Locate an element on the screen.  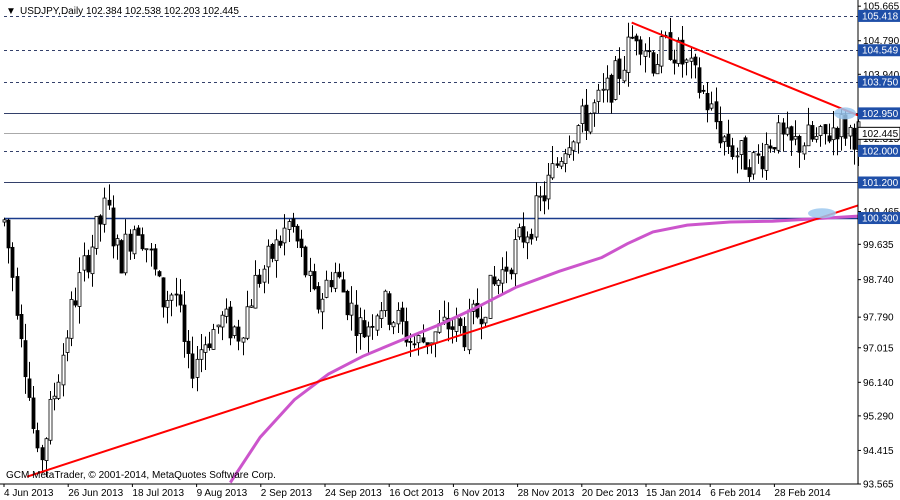
current-price-label-box is located at coordinates (878, 133).